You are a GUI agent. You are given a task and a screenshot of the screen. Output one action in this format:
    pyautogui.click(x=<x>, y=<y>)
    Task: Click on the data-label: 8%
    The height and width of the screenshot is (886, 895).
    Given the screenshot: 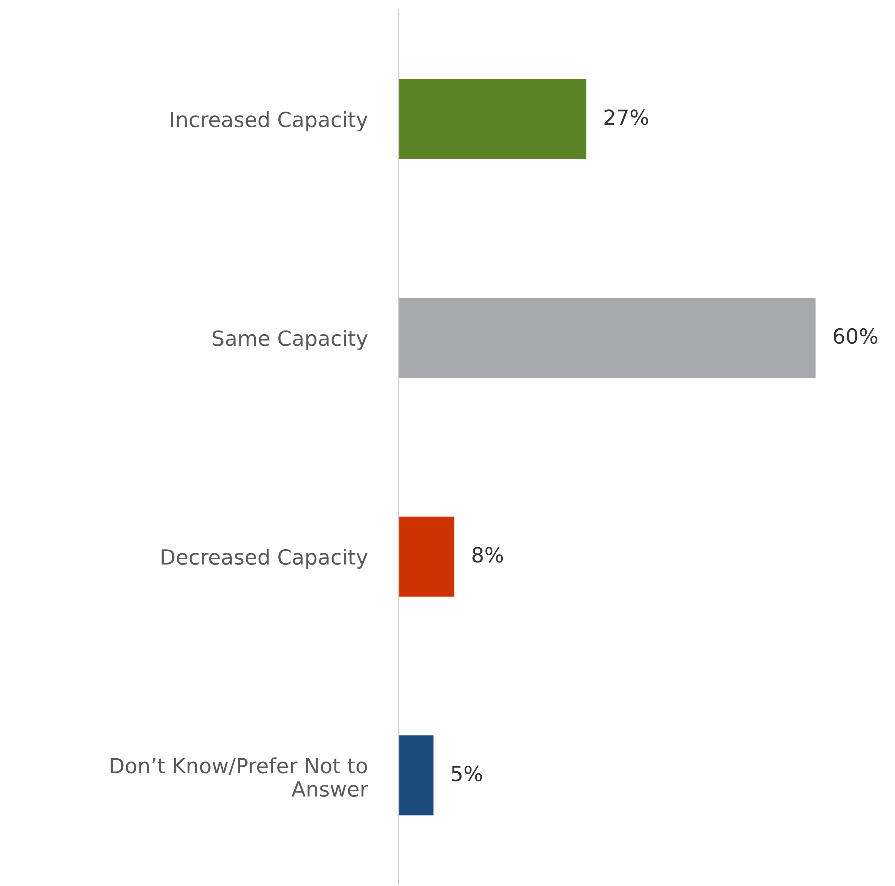 What is the action you would take?
    pyautogui.click(x=488, y=555)
    